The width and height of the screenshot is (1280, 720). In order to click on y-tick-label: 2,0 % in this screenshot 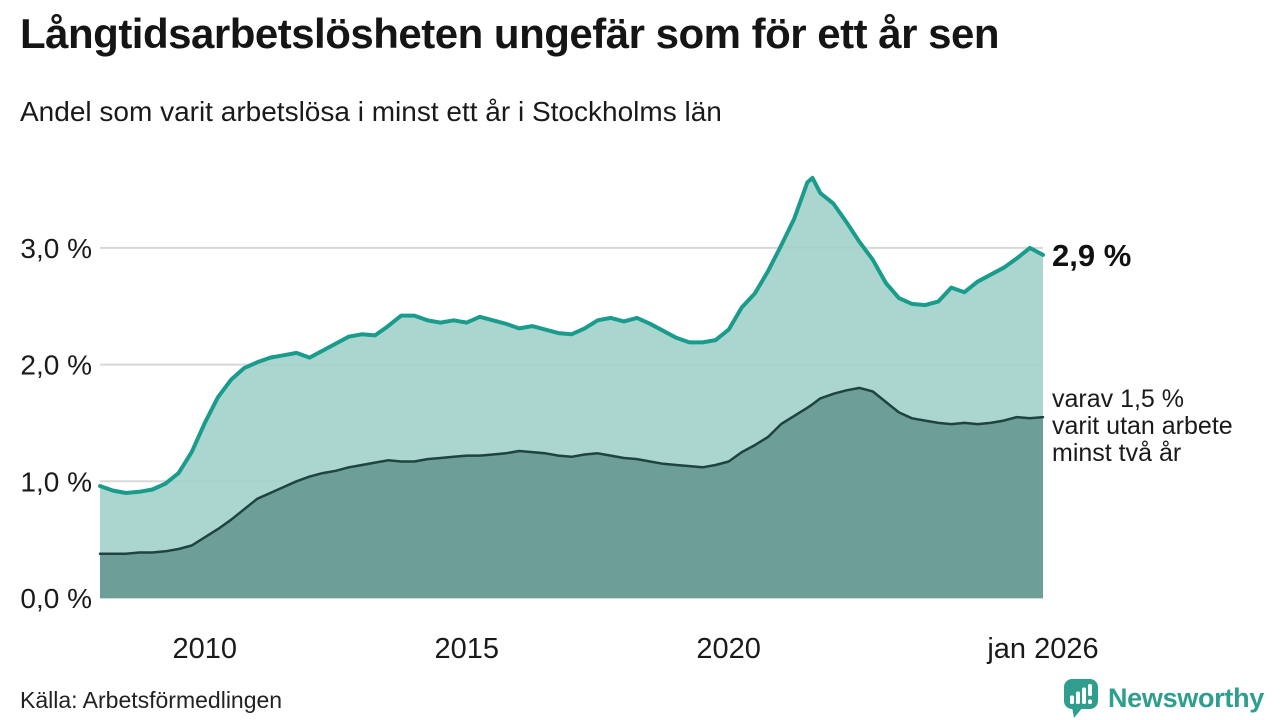, I will do `click(56, 365)`.